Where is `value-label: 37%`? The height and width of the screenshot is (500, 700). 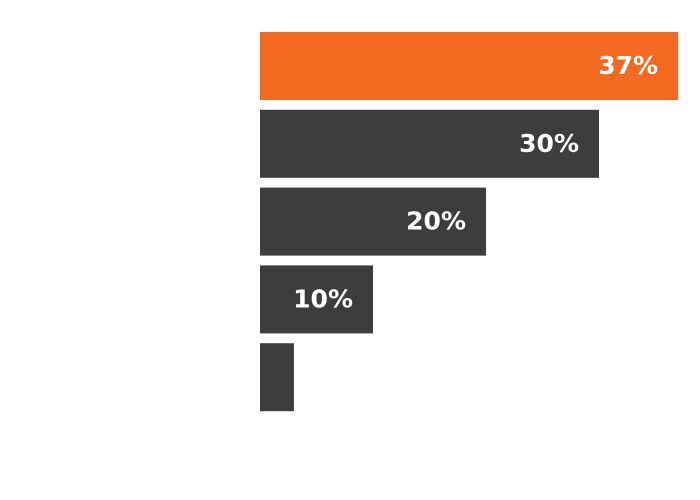
value-label: 37% is located at coordinates (628, 65).